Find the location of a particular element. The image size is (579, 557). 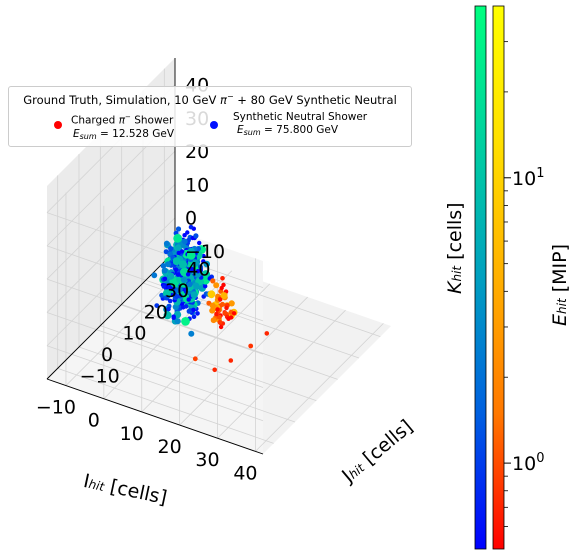

y-tick-label: −10 is located at coordinates (100, 376).